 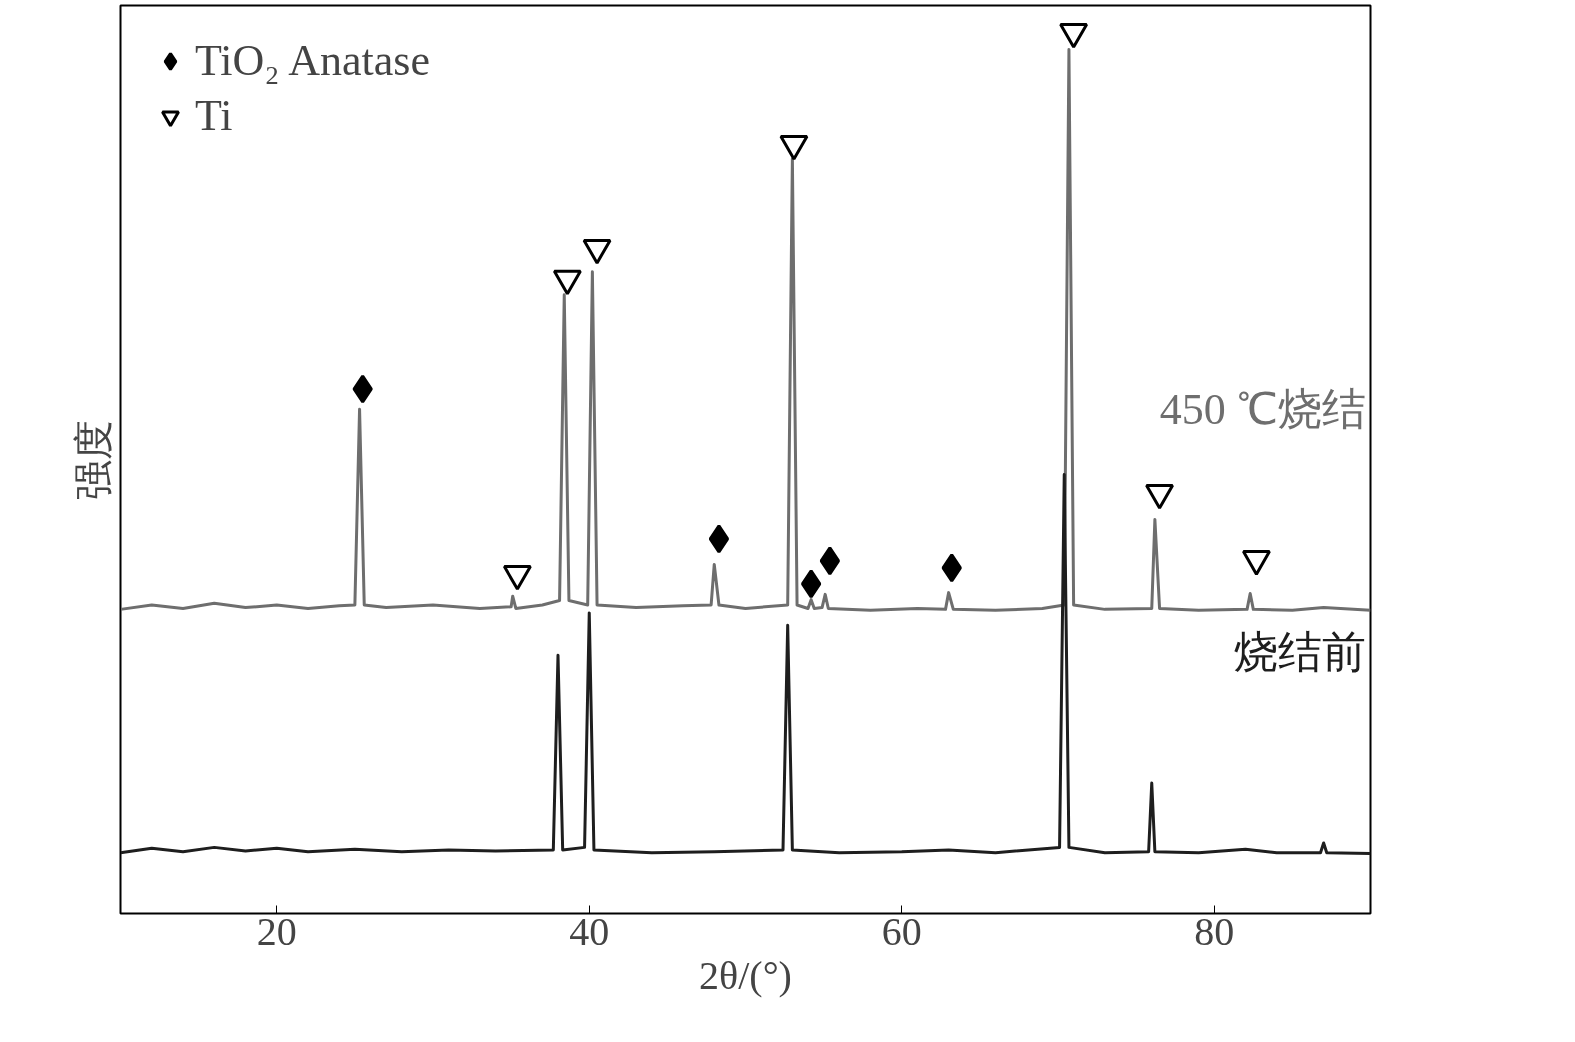 I want to click on y-axis-title: 强度, so click(x=93, y=459).